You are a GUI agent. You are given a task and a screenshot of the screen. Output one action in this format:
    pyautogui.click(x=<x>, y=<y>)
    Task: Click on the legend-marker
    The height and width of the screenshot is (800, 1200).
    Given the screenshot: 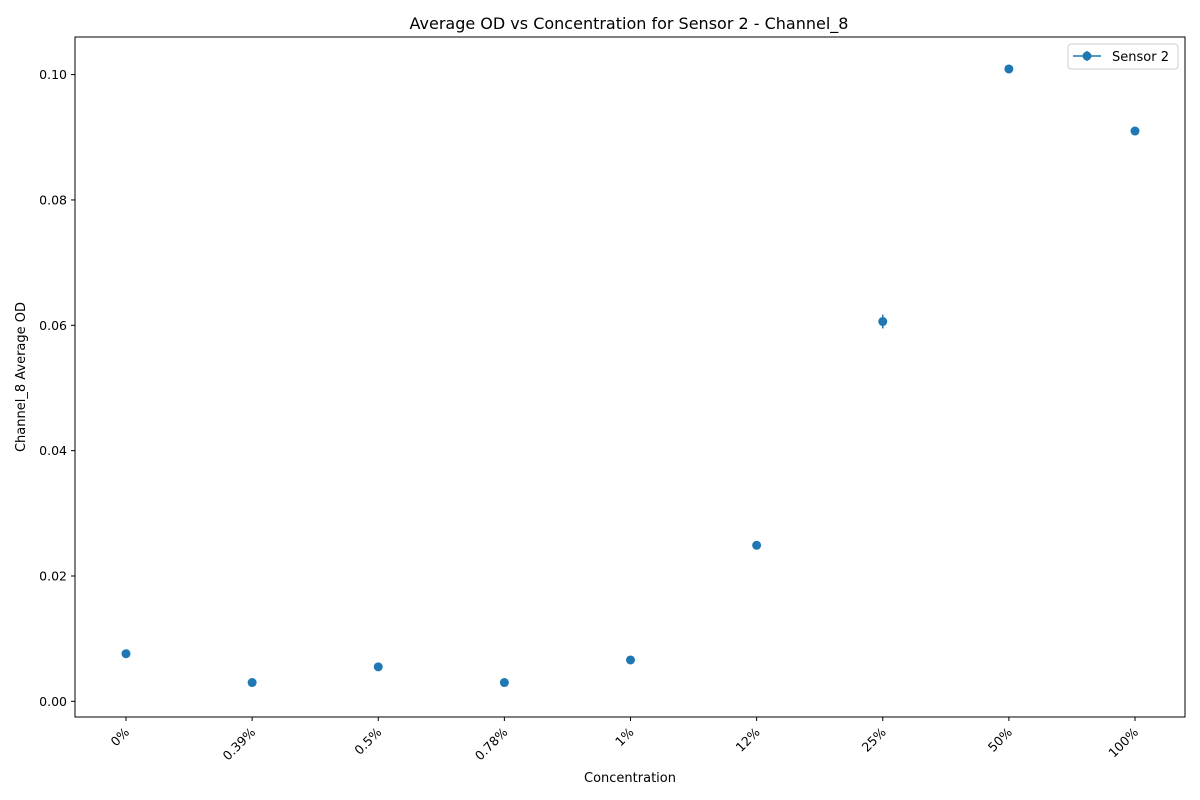 What is the action you would take?
    pyautogui.click(x=1087, y=56)
    